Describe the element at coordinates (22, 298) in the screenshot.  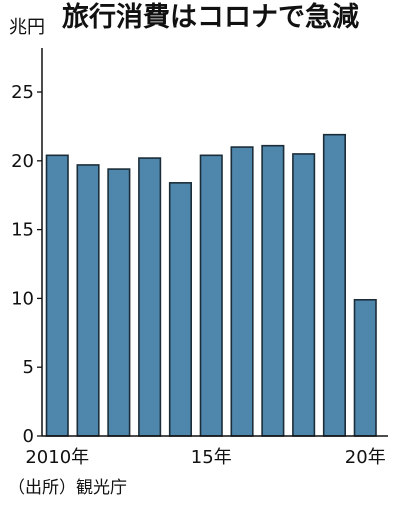
I see `y-tick-label: 10` at that location.